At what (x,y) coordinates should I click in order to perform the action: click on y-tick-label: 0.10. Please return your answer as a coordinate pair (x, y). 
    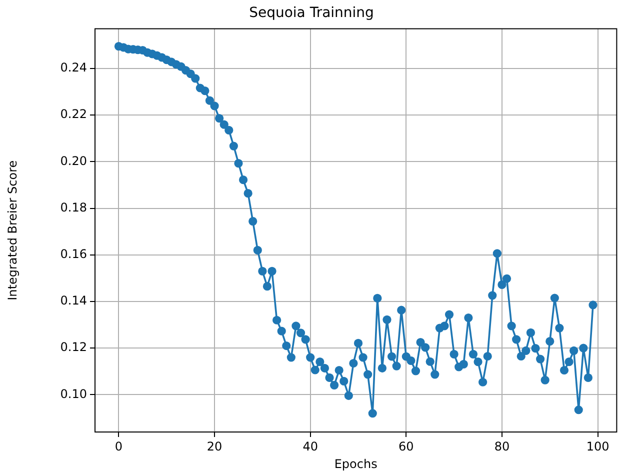
    Looking at the image, I should click on (73, 393).